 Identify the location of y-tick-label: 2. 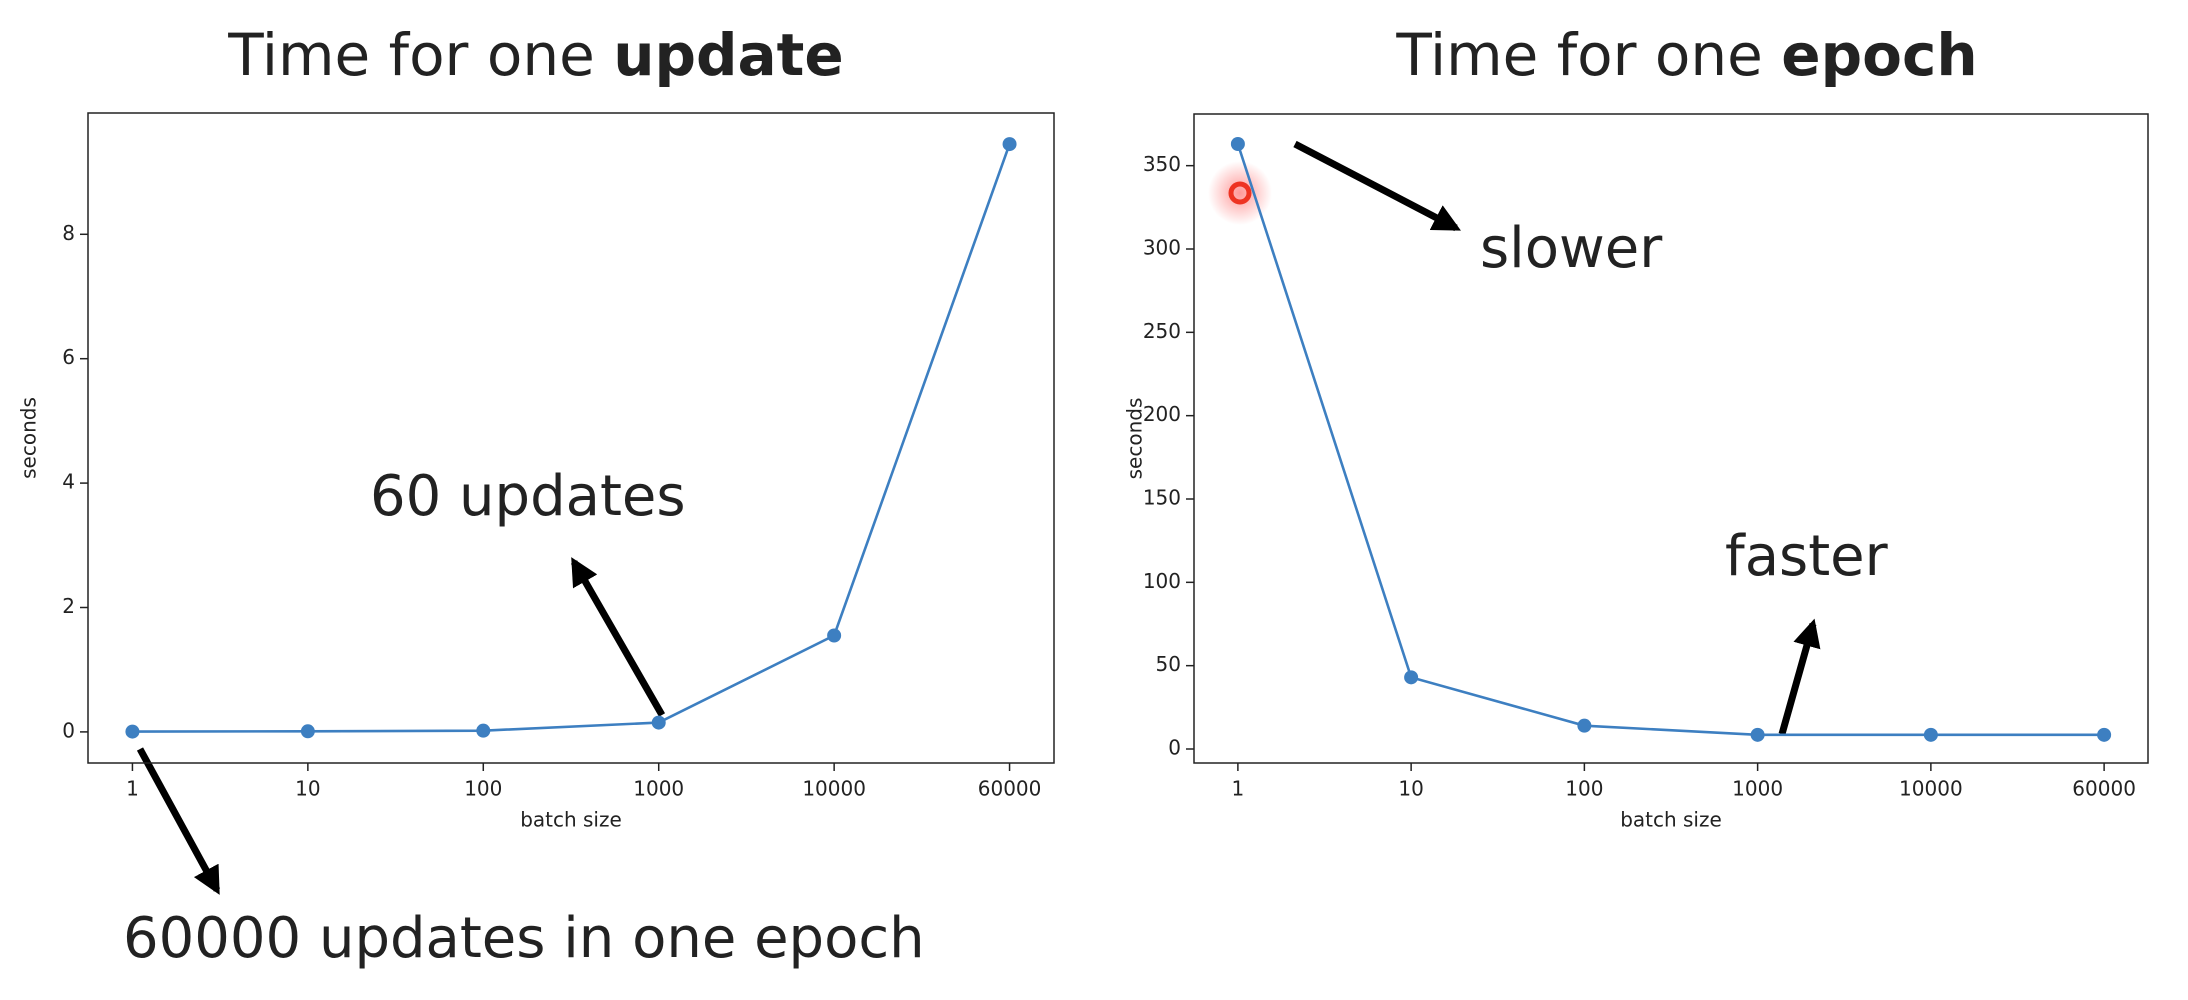
(68, 606).